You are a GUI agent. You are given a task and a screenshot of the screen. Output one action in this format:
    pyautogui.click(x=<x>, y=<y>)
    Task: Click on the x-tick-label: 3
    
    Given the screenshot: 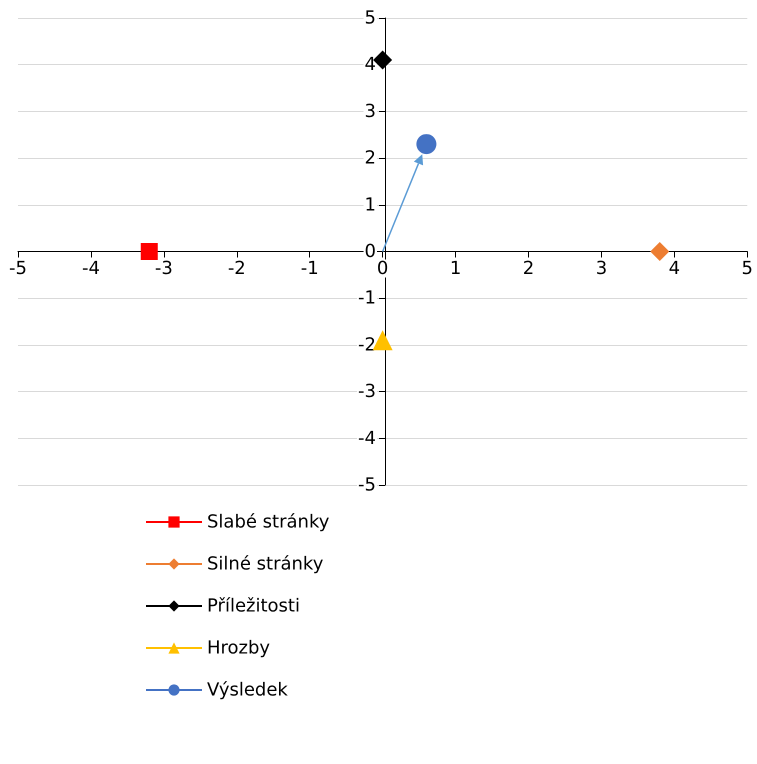 What is the action you would take?
    pyautogui.click(x=602, y=268)
    